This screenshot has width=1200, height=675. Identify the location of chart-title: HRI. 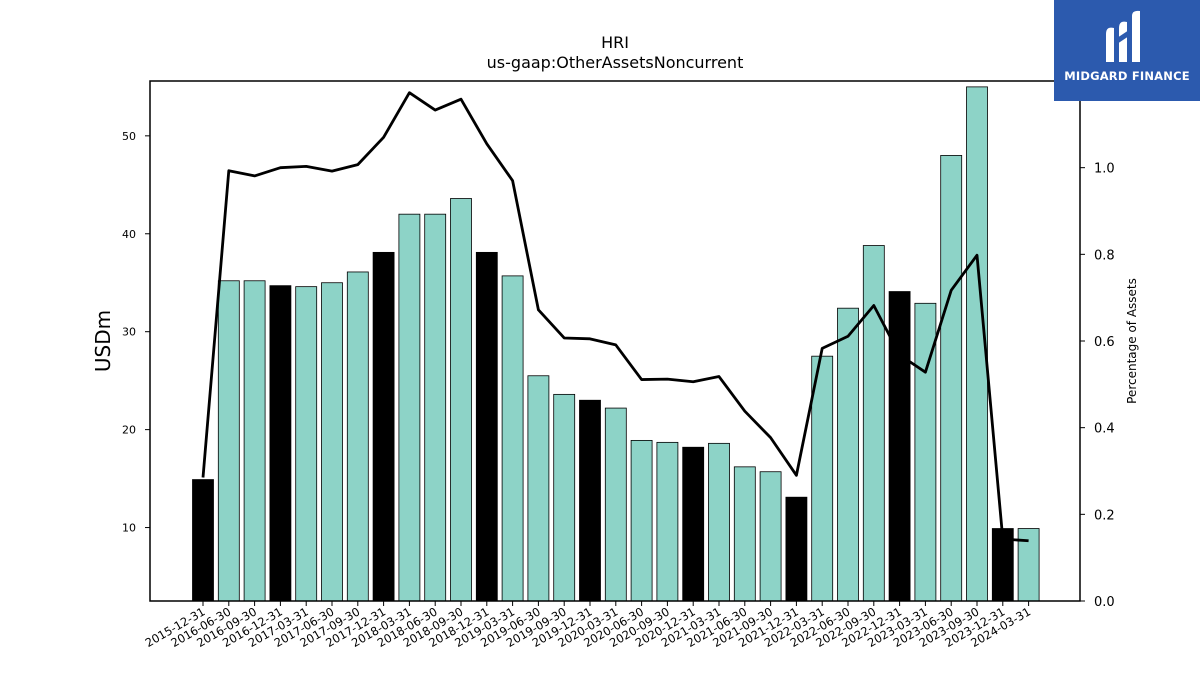
(615, 42).